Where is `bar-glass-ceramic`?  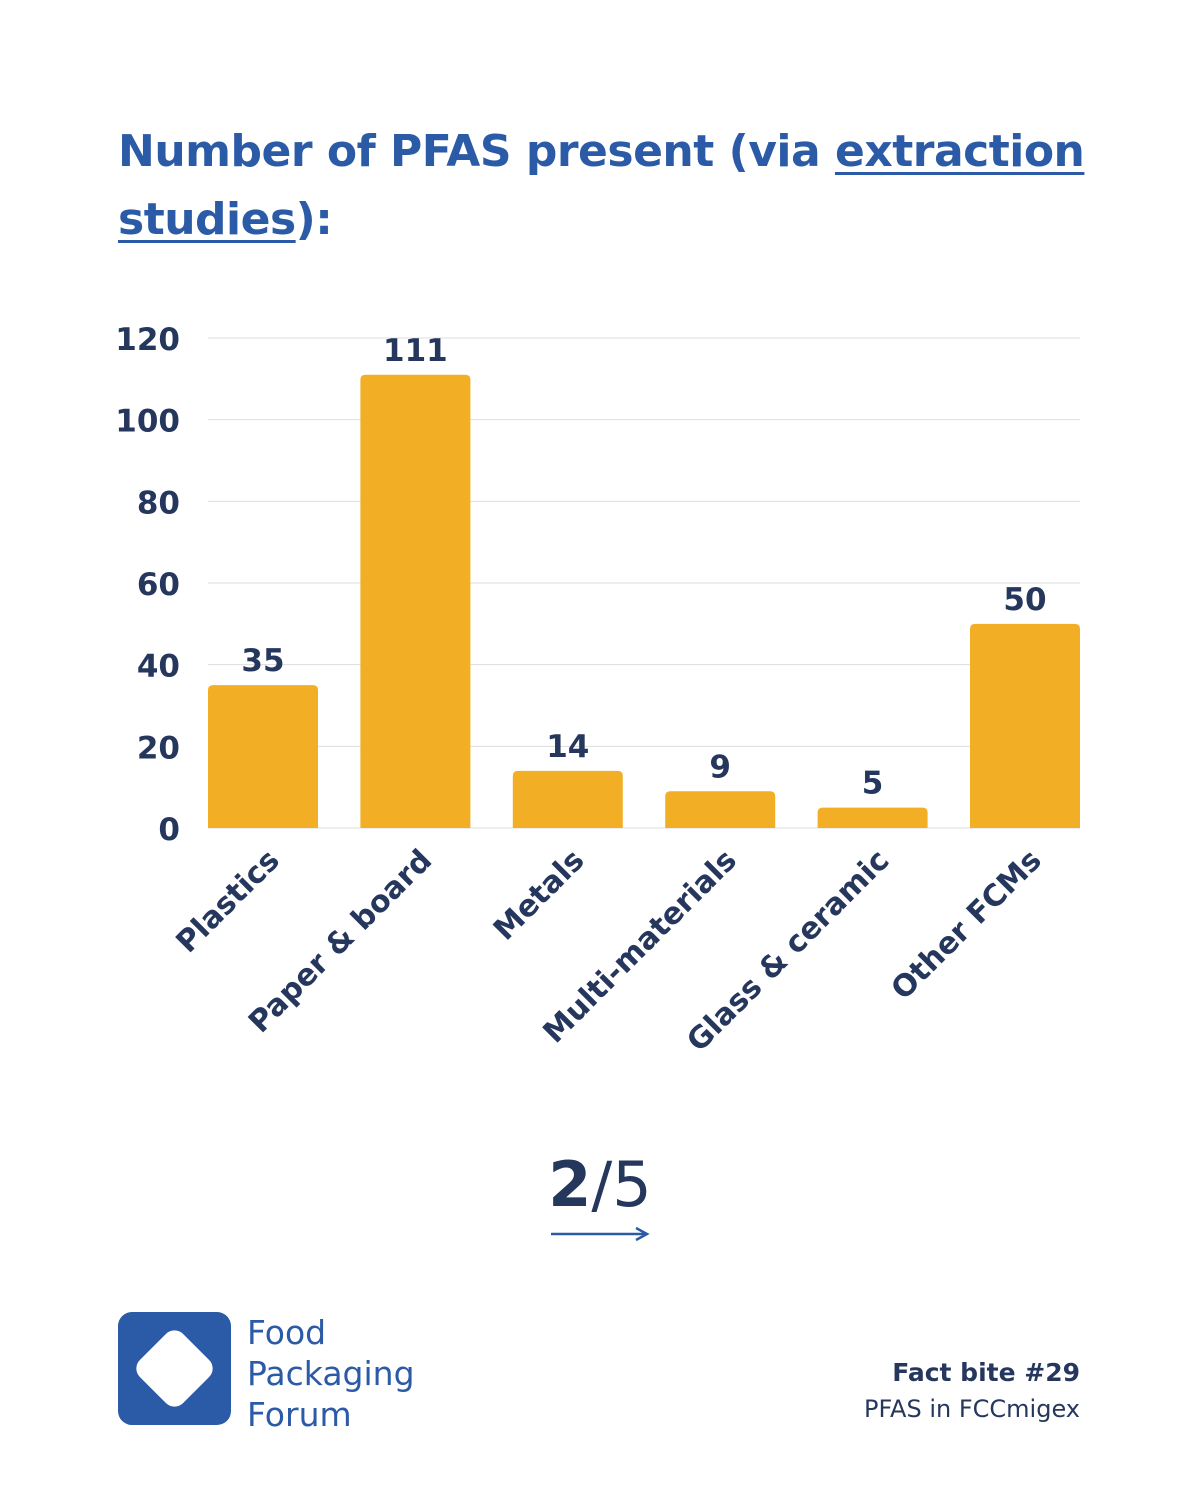
bar-glass-ceramic is located at coordinates (872, 817).